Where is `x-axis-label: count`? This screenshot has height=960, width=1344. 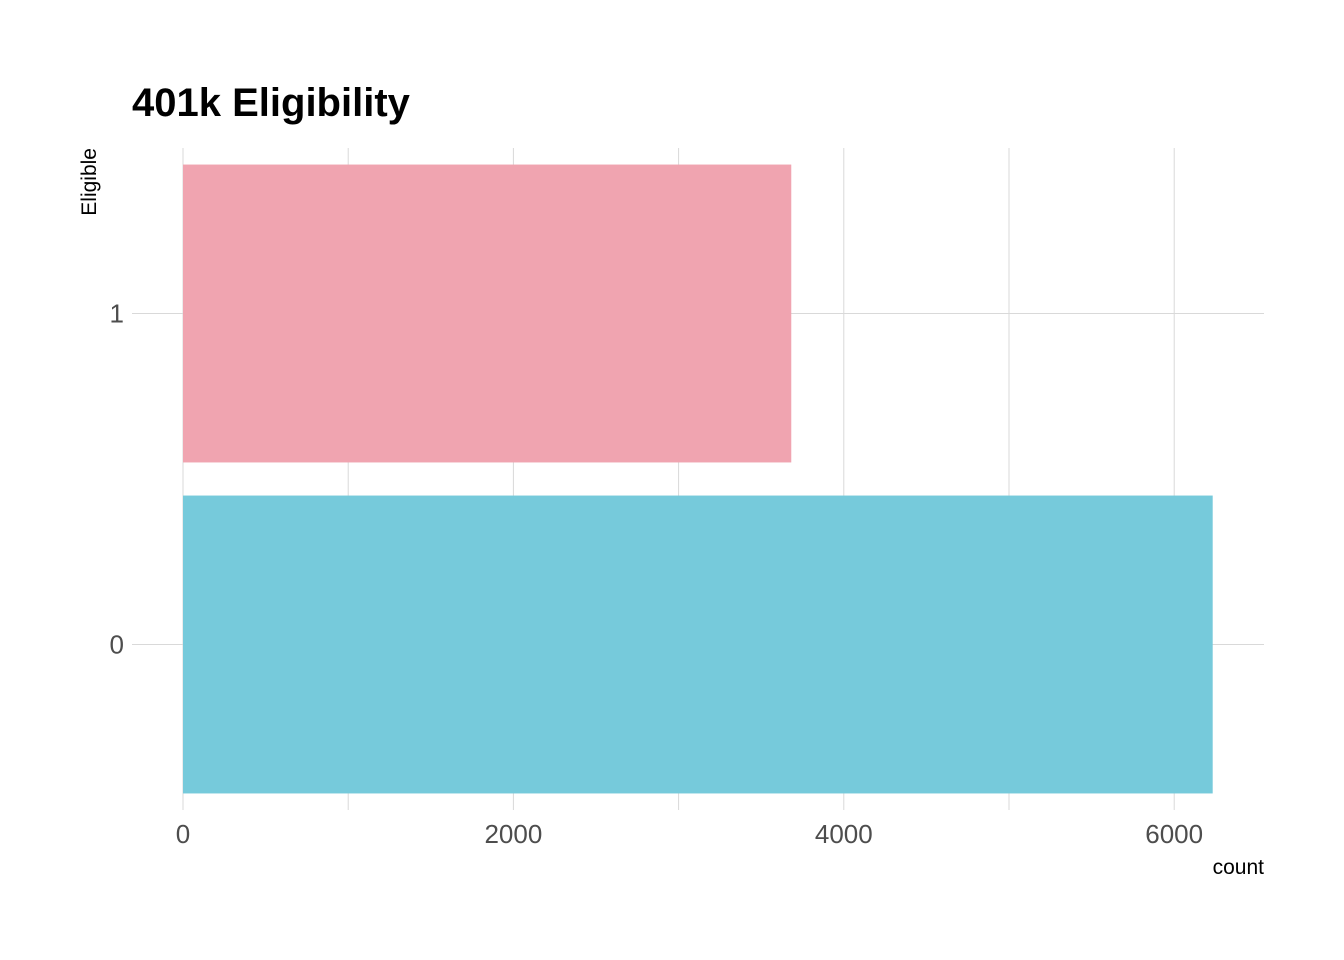 x-axis-label: count is located at coordinates (1239, 867).